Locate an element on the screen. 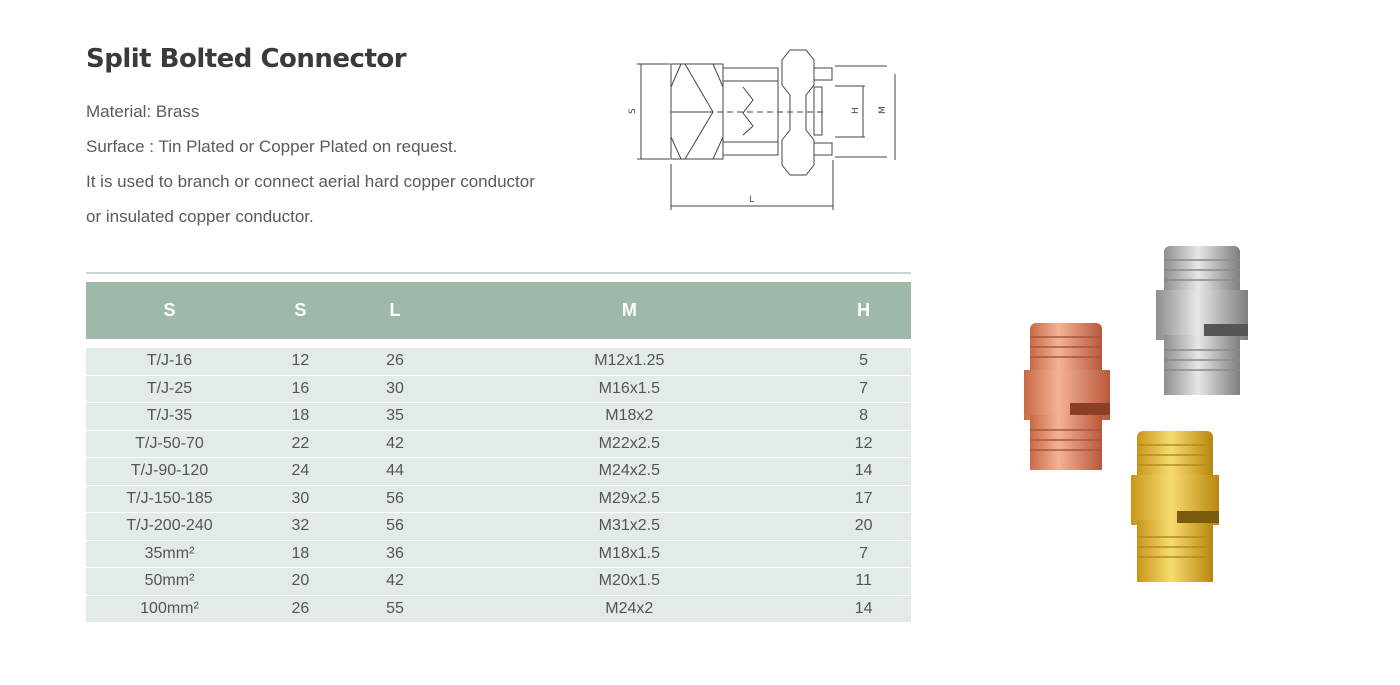  table-cell: M31x2.5 is located at coordinates (629, 526).